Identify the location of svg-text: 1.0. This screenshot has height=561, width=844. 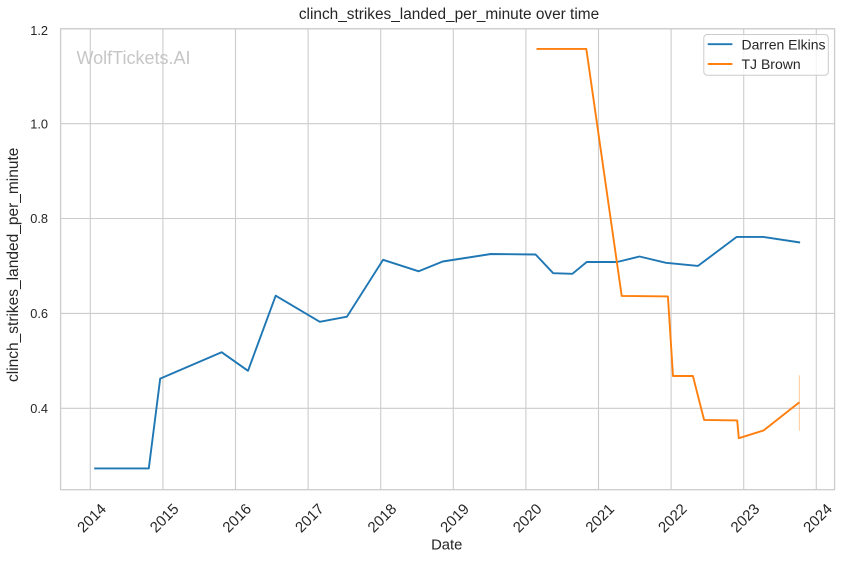
(39, 124).